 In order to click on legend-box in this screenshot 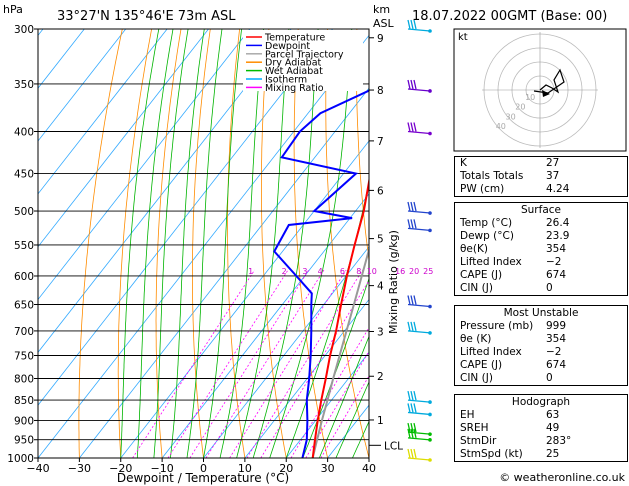, I will do `click(303, 60)`.